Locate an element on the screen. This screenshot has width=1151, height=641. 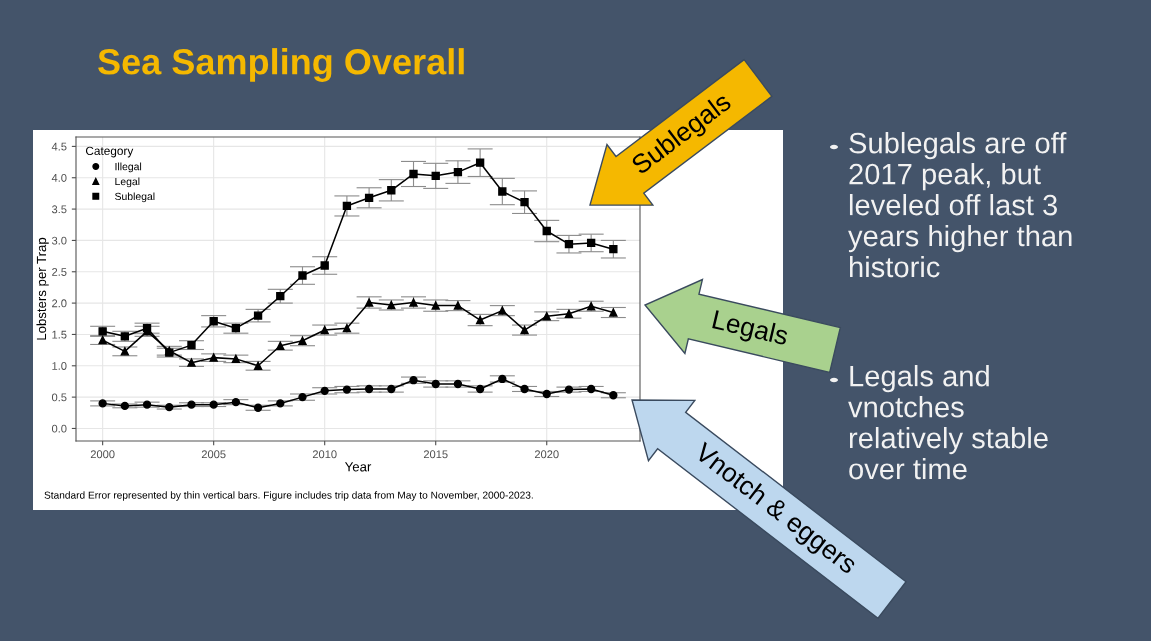
text: Legals is located at coordinates (750, 330).